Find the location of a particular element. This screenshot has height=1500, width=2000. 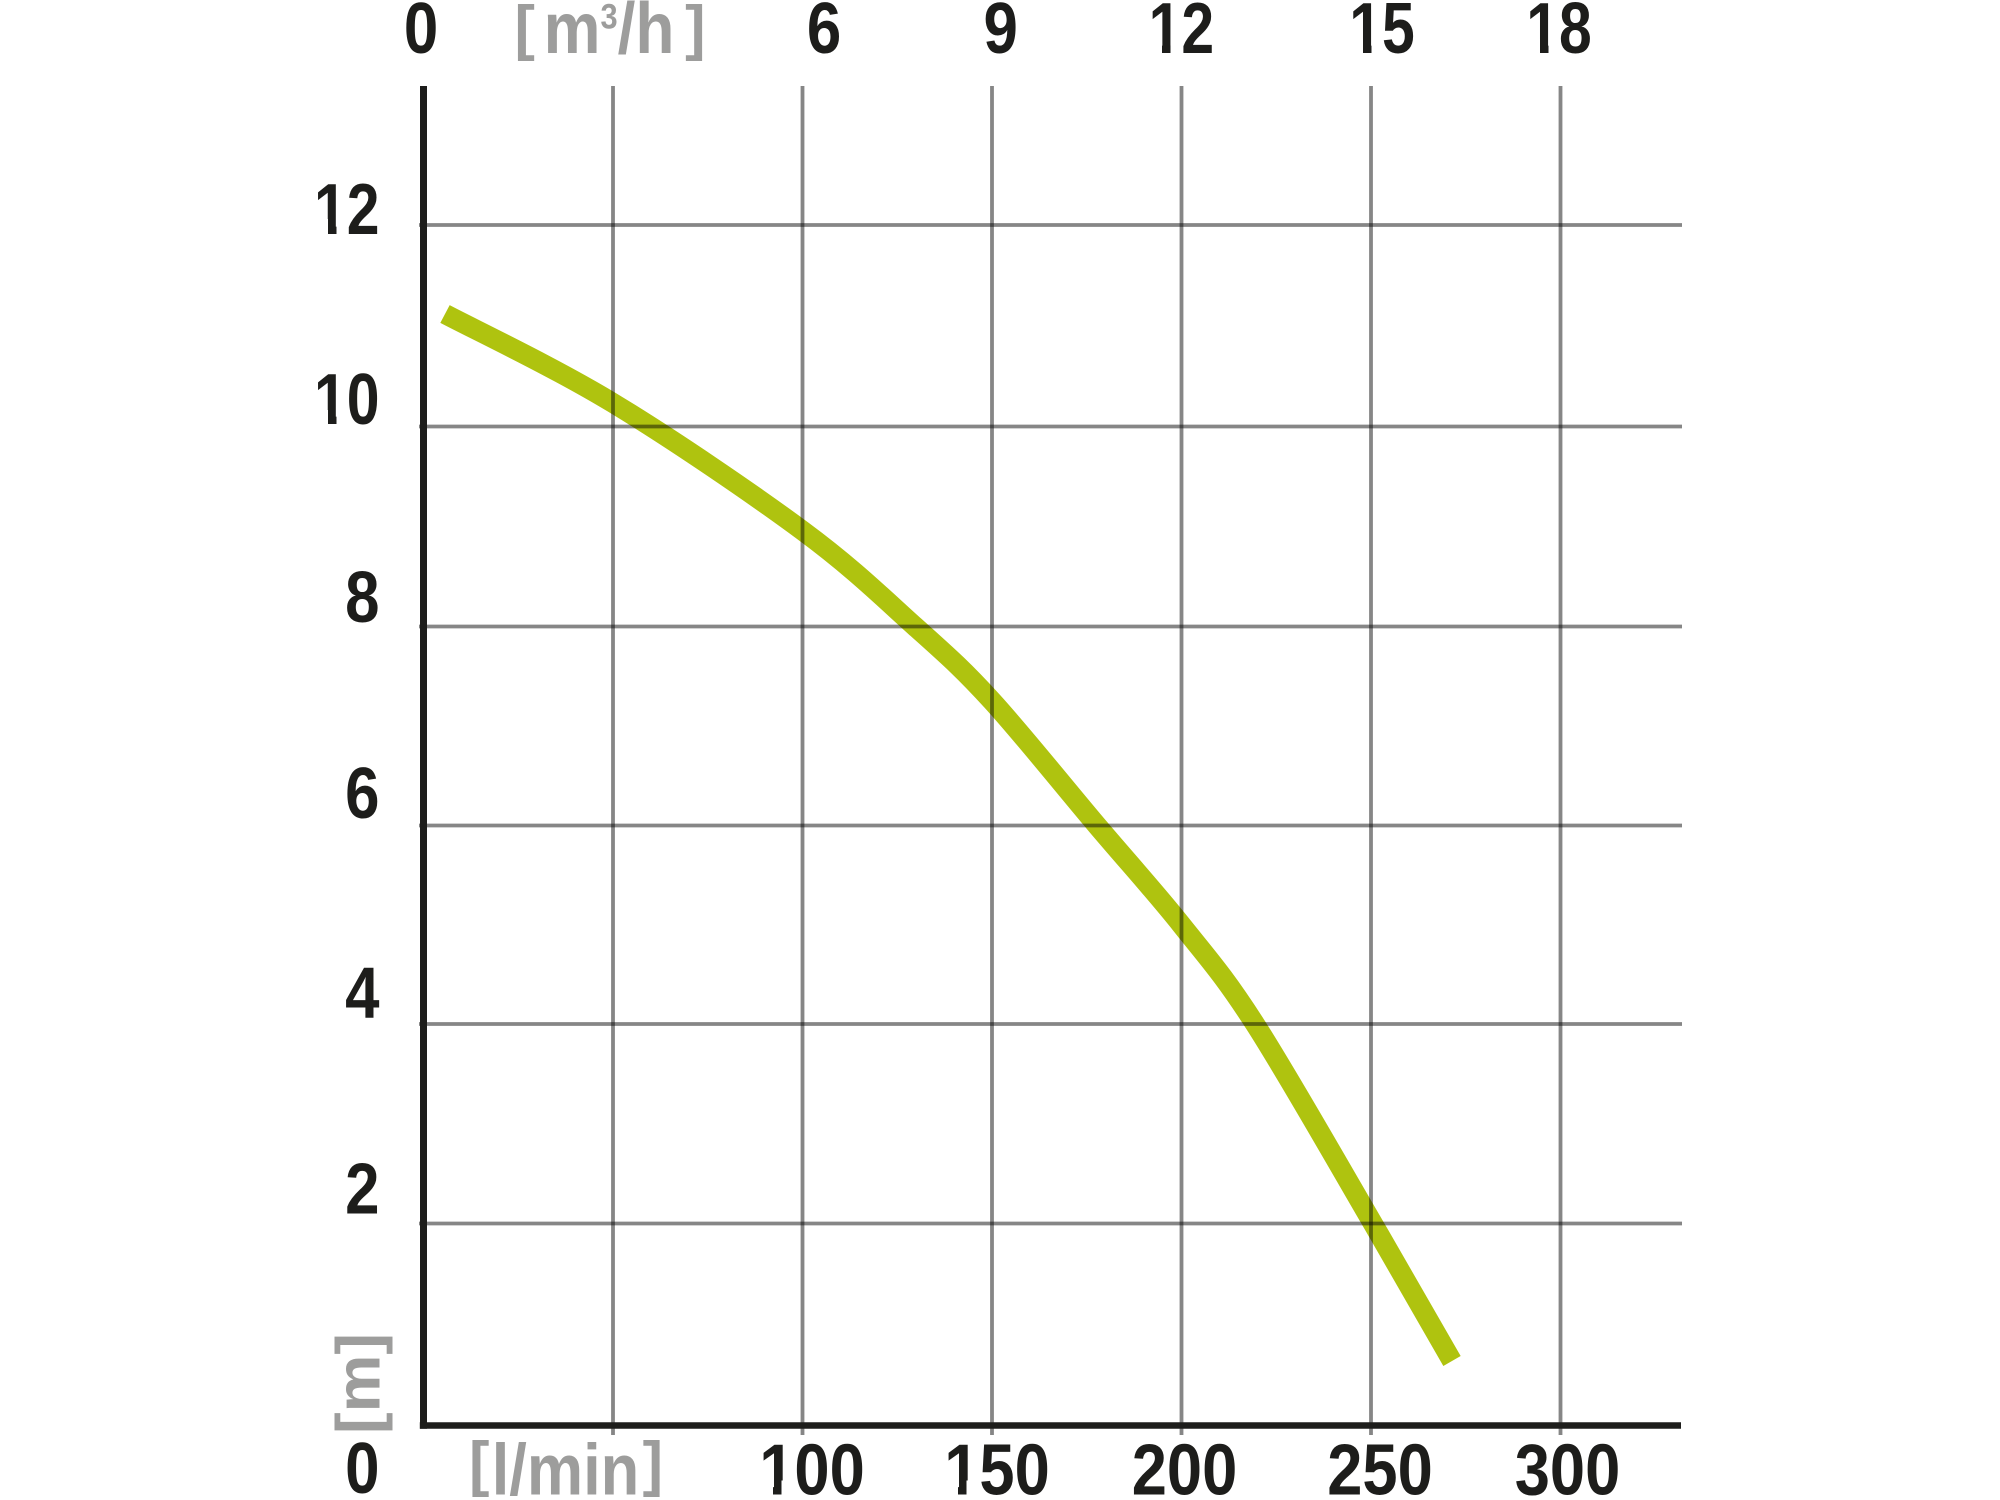

svg-text: 100 is located at coordinates (812, 1464).